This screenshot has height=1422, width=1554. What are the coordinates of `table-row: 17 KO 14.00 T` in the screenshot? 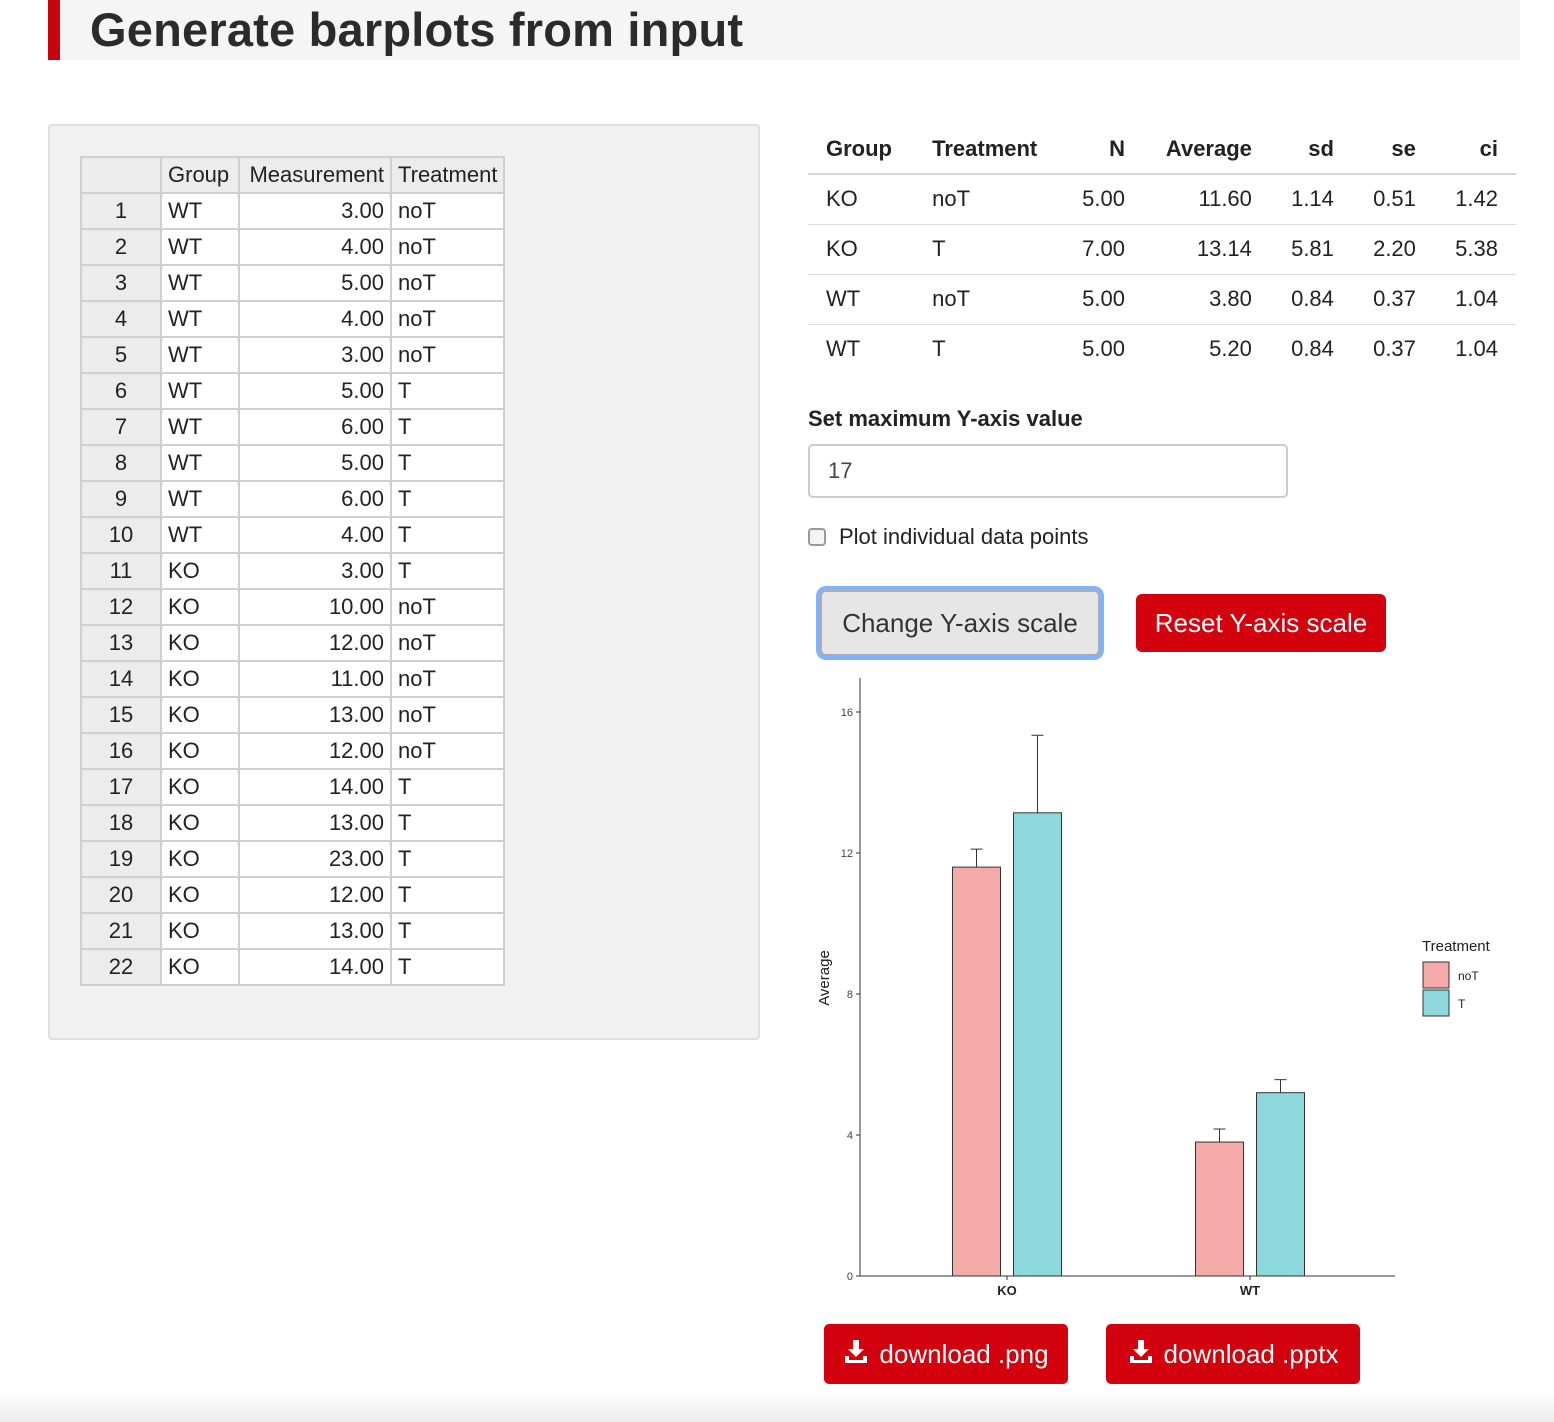 It's located at (293, 787).